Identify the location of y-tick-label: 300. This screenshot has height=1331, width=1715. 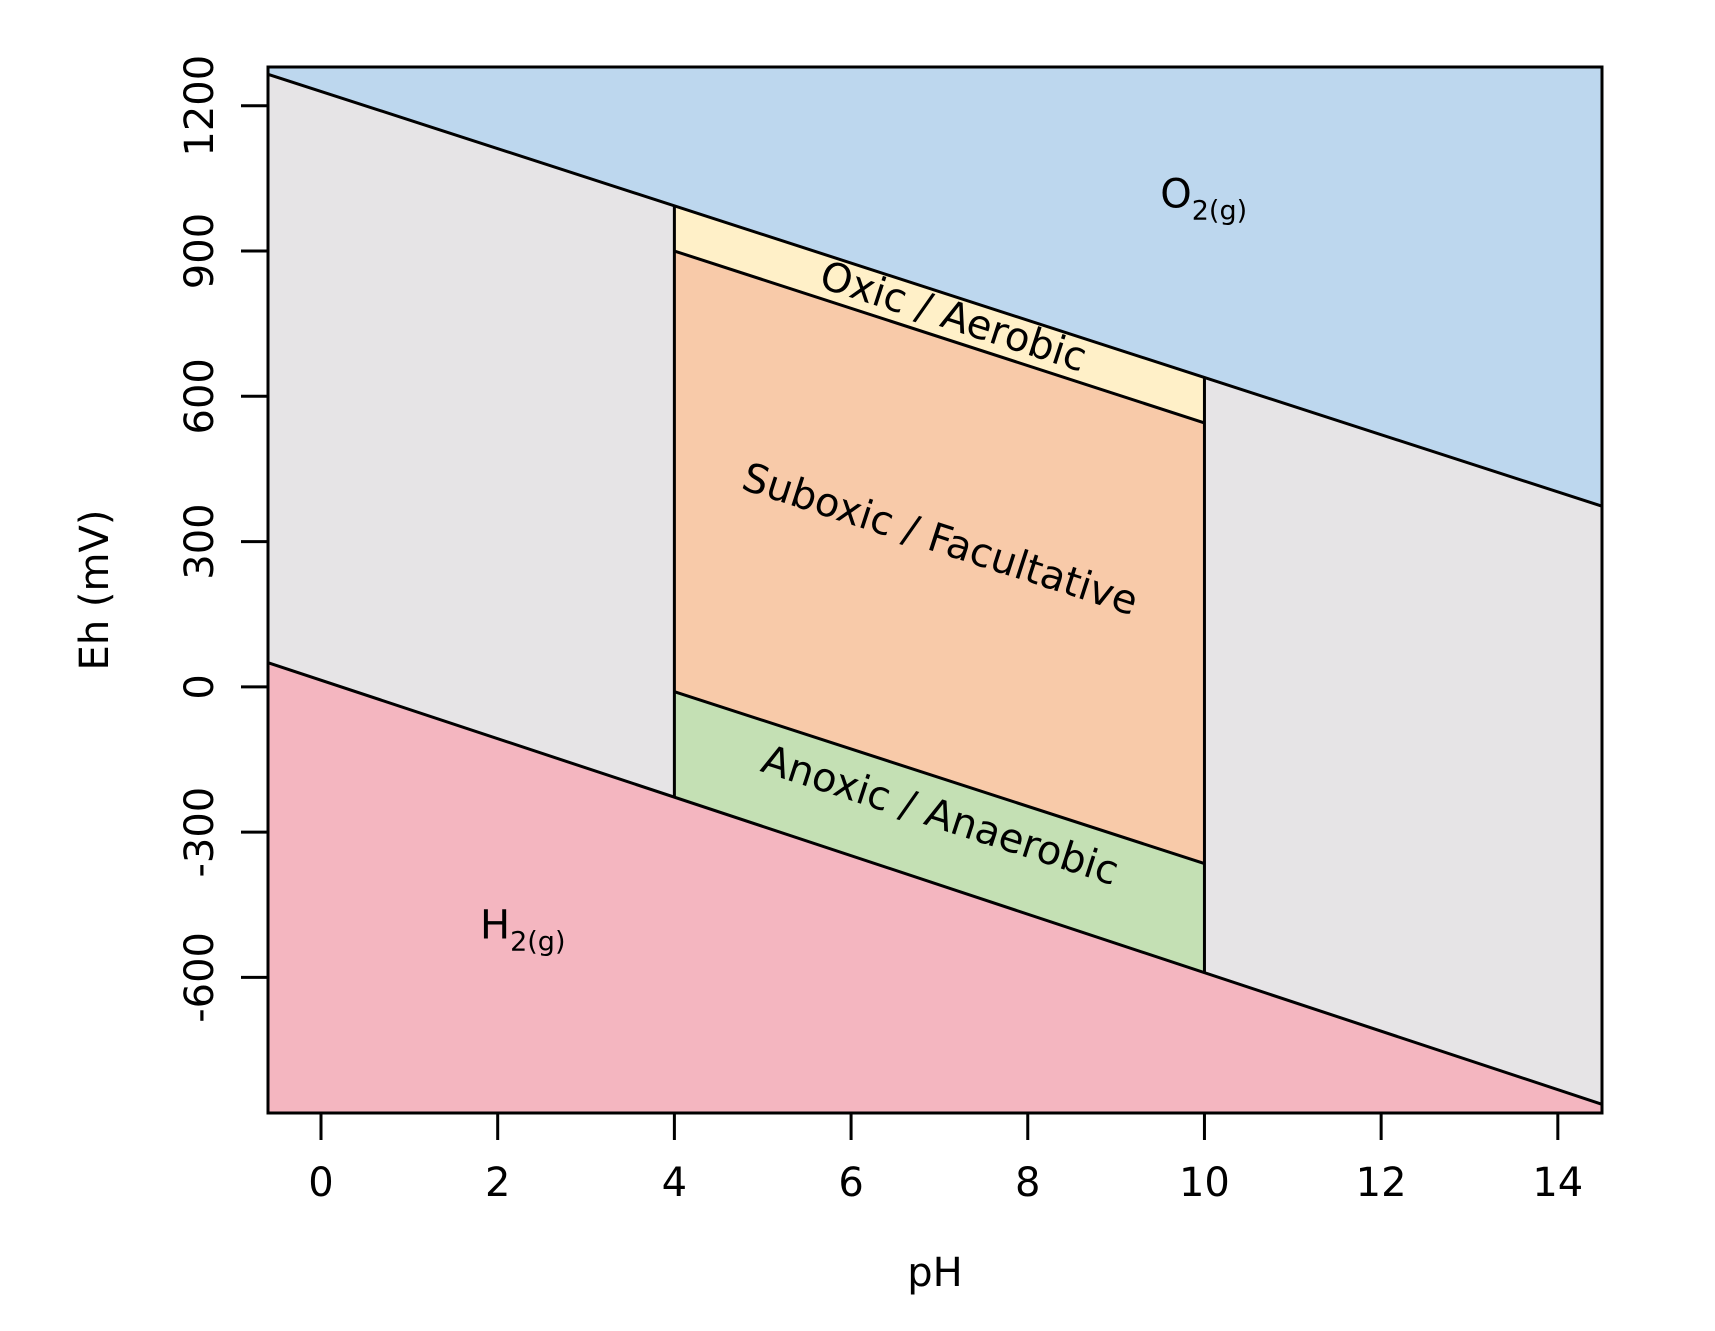
(200, 541).